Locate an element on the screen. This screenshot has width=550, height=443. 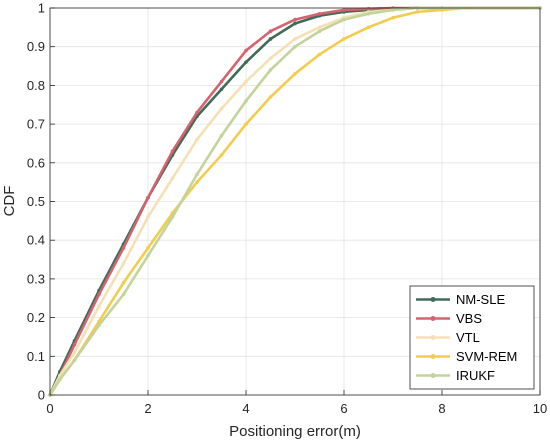
y-tick-label: 0.6 is located at coordinates (36, 162).